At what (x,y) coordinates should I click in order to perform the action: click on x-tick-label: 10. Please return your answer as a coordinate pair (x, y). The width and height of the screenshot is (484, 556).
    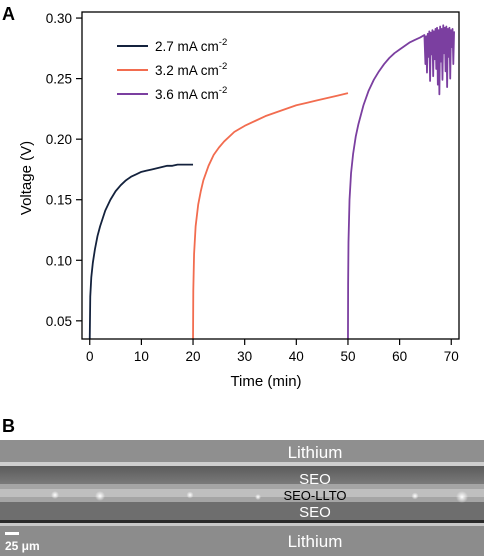
    Looking at the image, I should click on (141, 356).